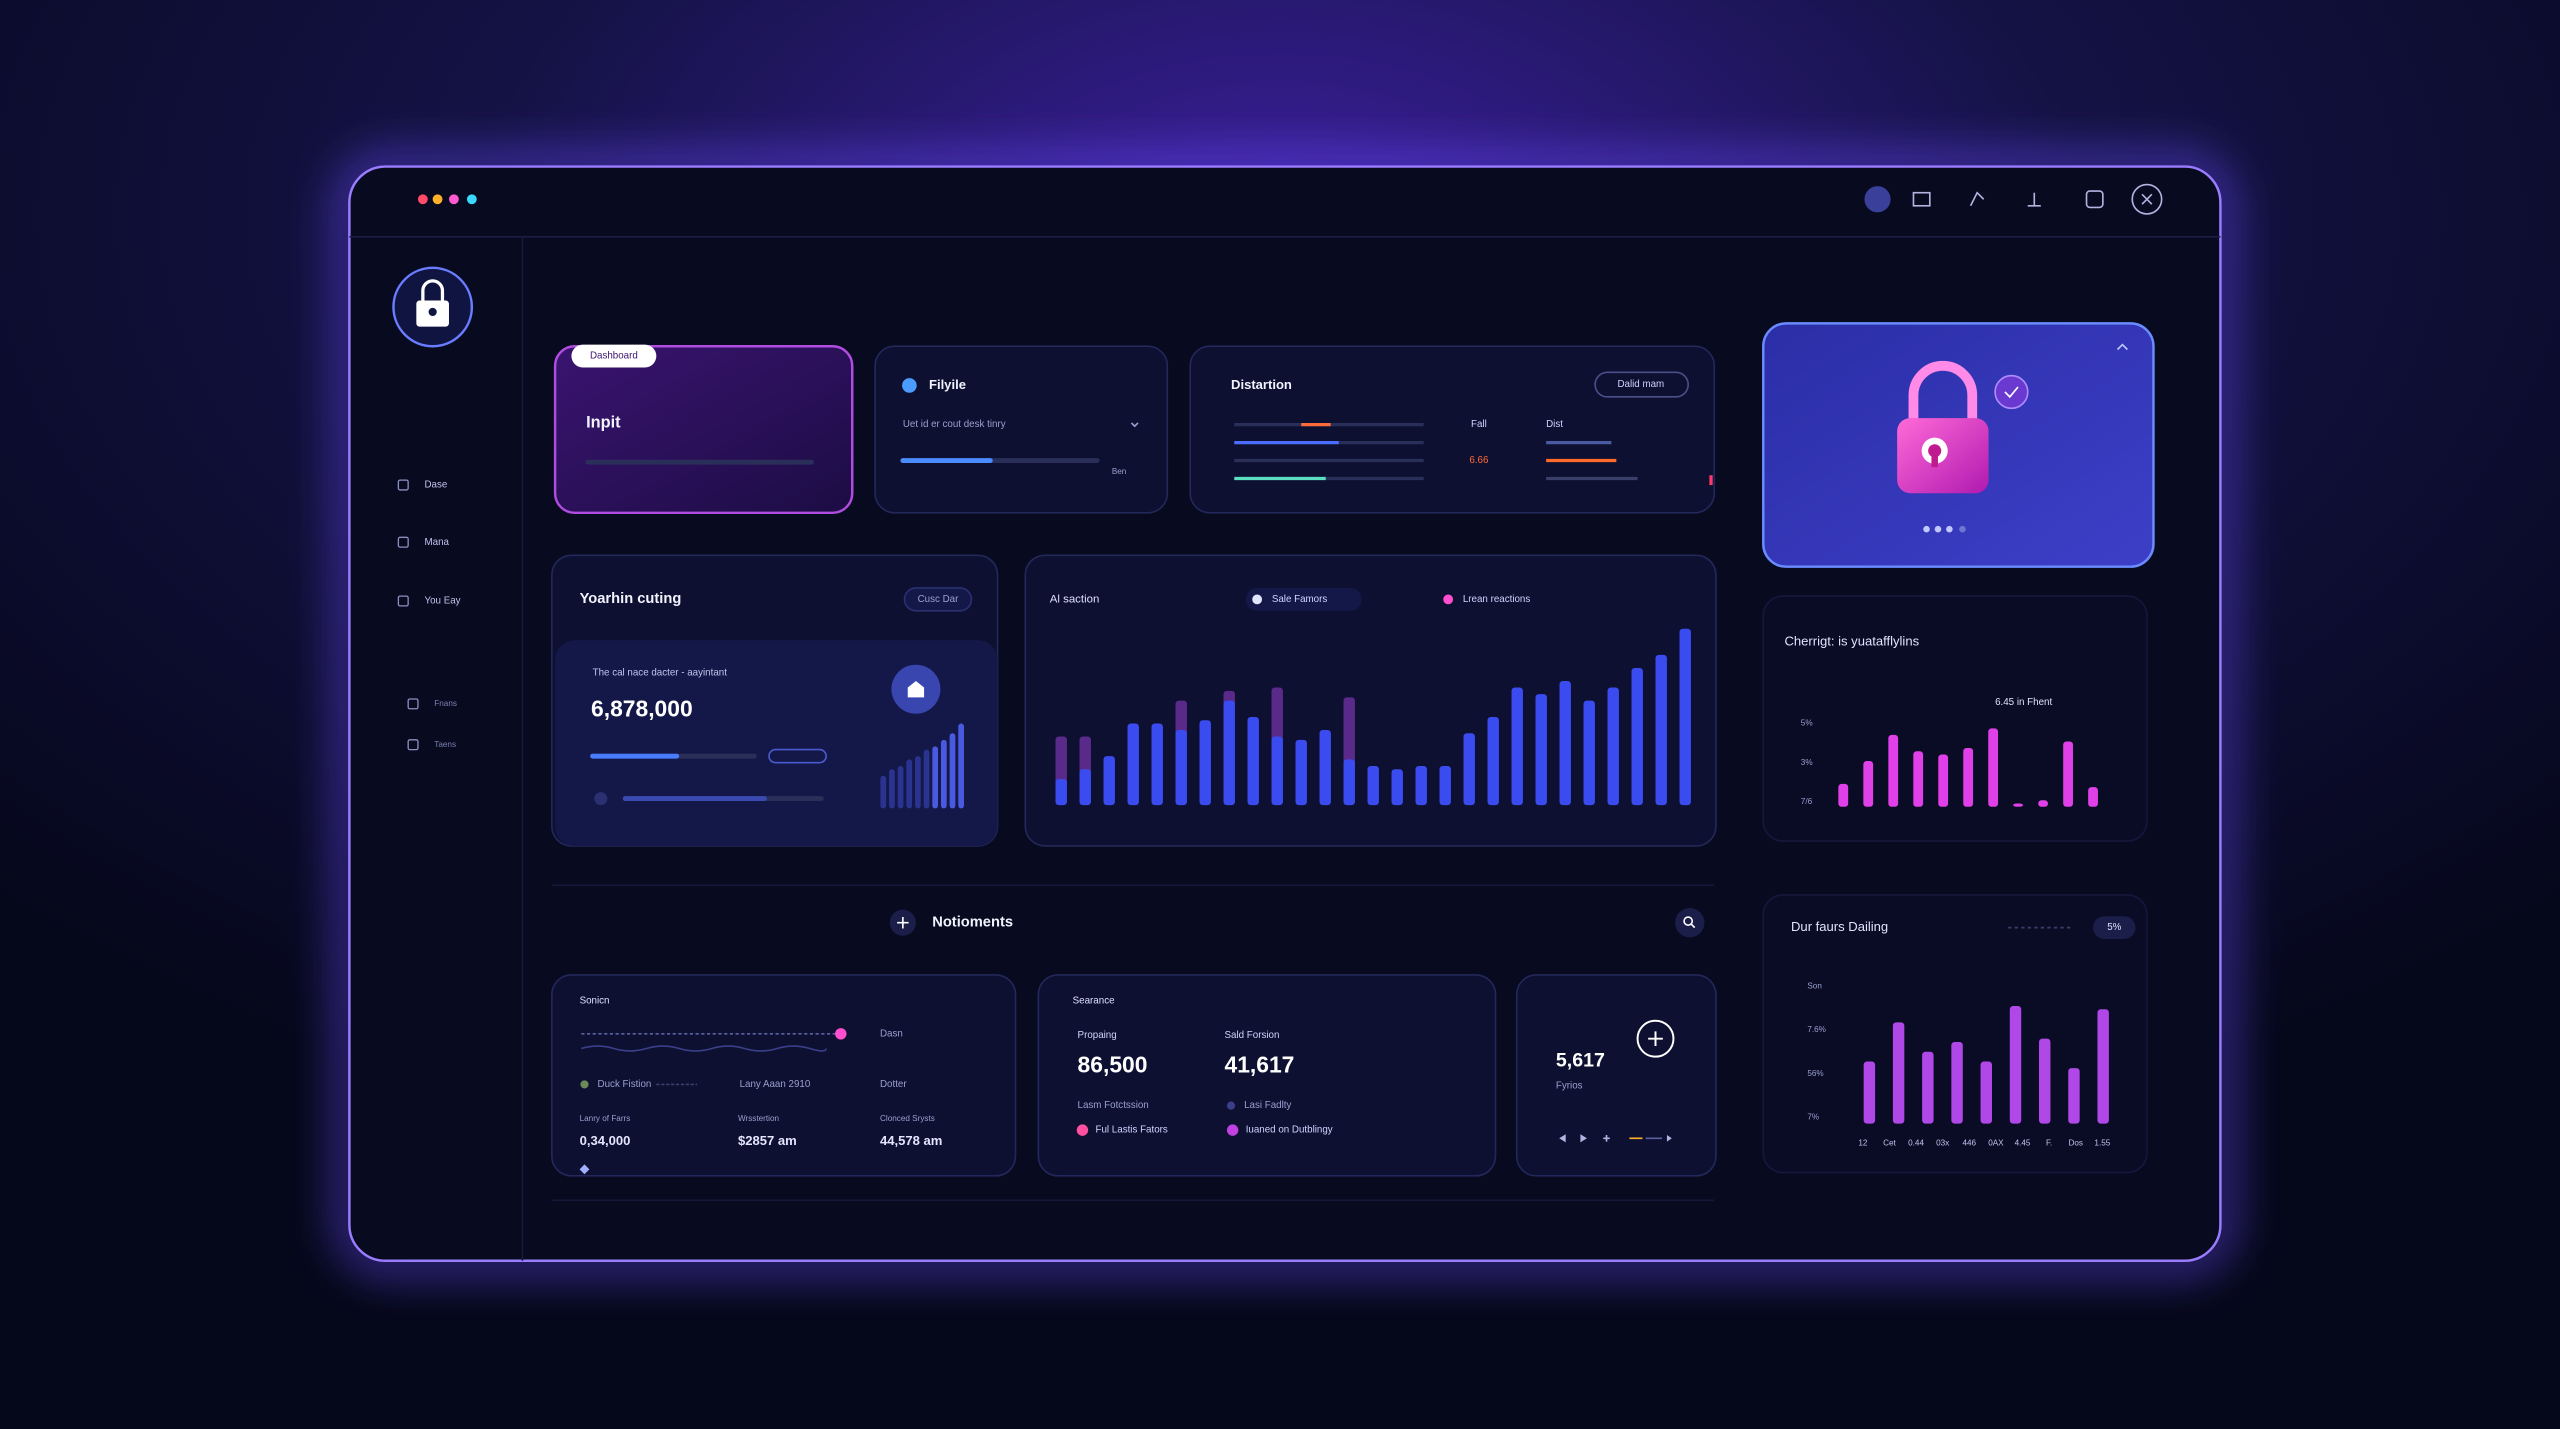 This screenshot has width=2560, height=1429. What do you see at coordinates (1261, 384) in the screenshot?
I see `card-title: Distartion` at bounding box center [1261, 384].